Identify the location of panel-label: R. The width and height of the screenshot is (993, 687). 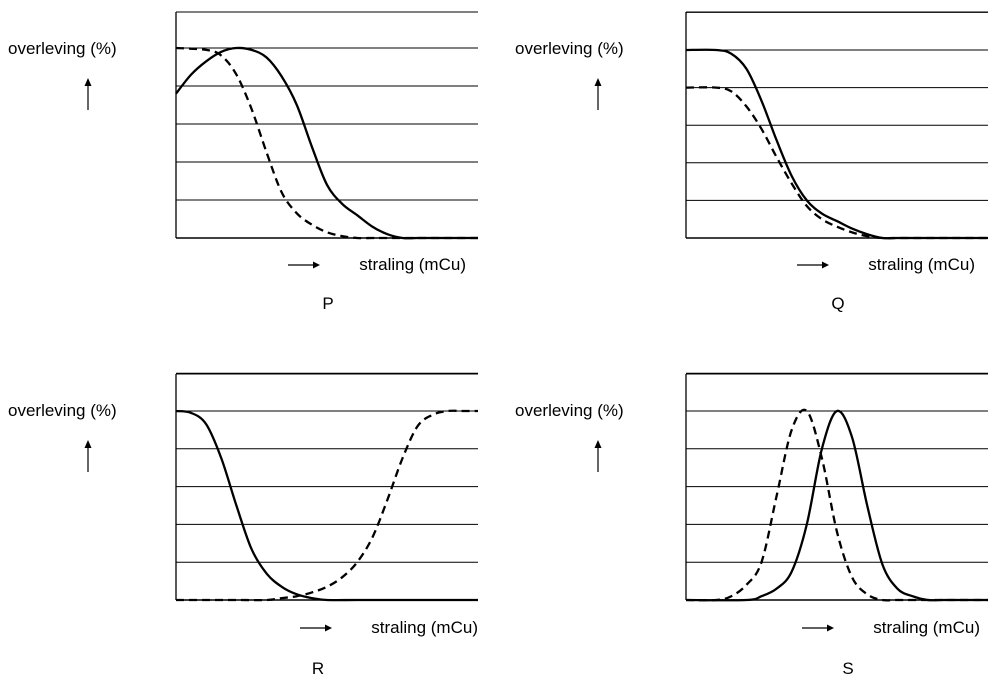
(318, 668).